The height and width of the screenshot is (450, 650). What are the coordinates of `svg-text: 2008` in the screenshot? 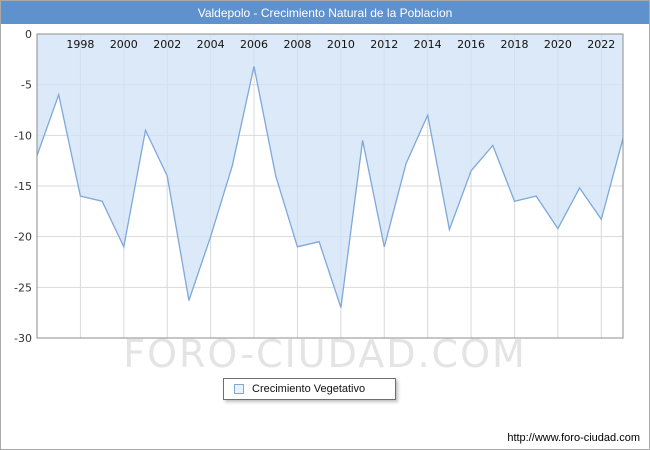 It's located at (297, 44).